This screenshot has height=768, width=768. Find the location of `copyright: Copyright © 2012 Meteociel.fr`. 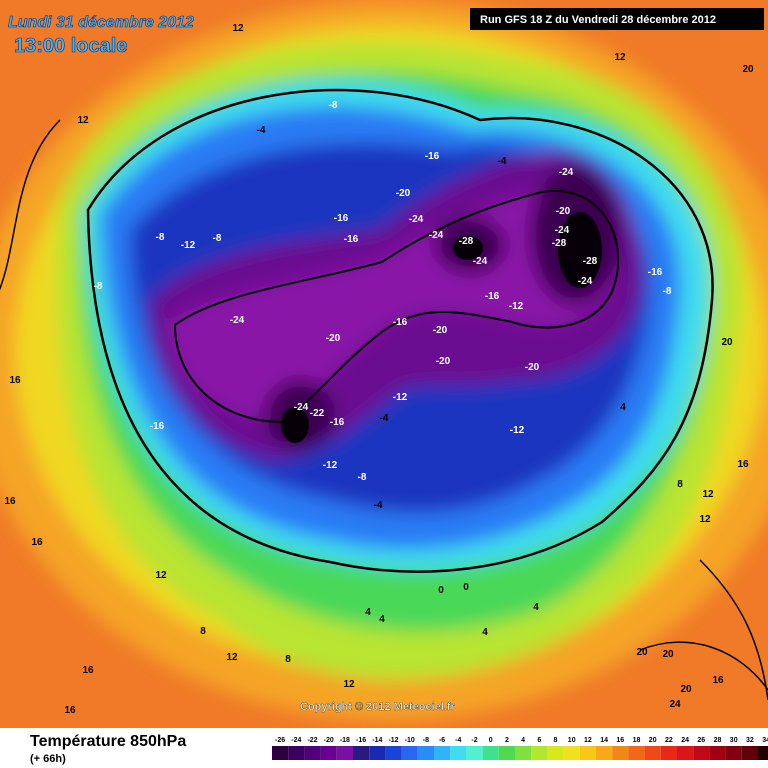

copyright: Copyright © 2012 Meteociel.fr is located at coordinates (378, 707).